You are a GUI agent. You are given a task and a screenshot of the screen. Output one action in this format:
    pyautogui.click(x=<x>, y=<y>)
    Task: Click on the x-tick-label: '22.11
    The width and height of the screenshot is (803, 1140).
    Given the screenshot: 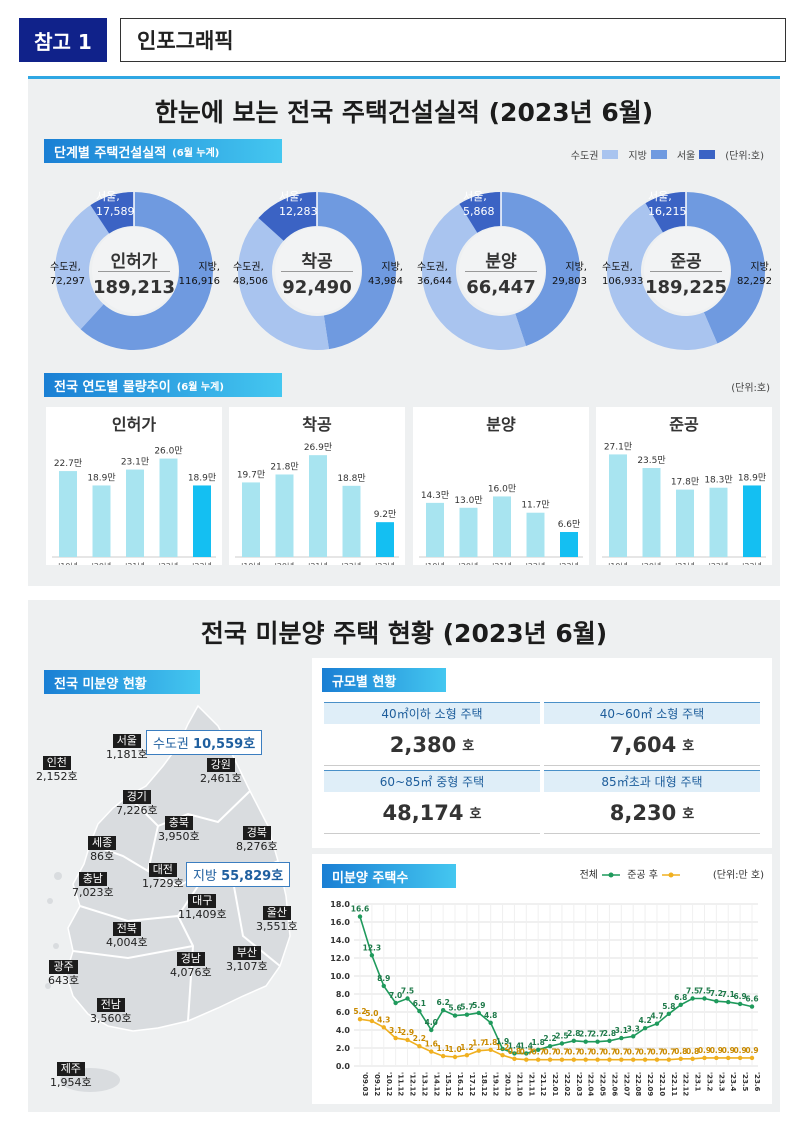 What is the action you would take?
    pyautogui.click(x=674, y=1084)
    